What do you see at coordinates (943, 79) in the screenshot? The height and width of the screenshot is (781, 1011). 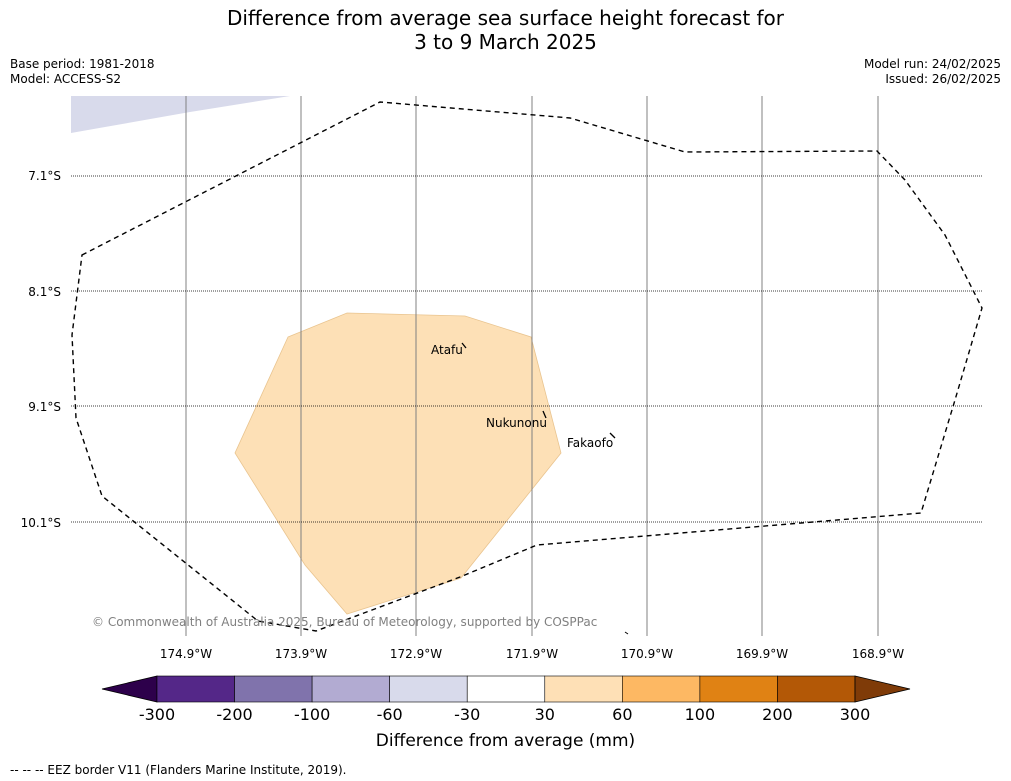 I see `issued-date: Issued: 26/02/2025` at bounding box center [943, 79].